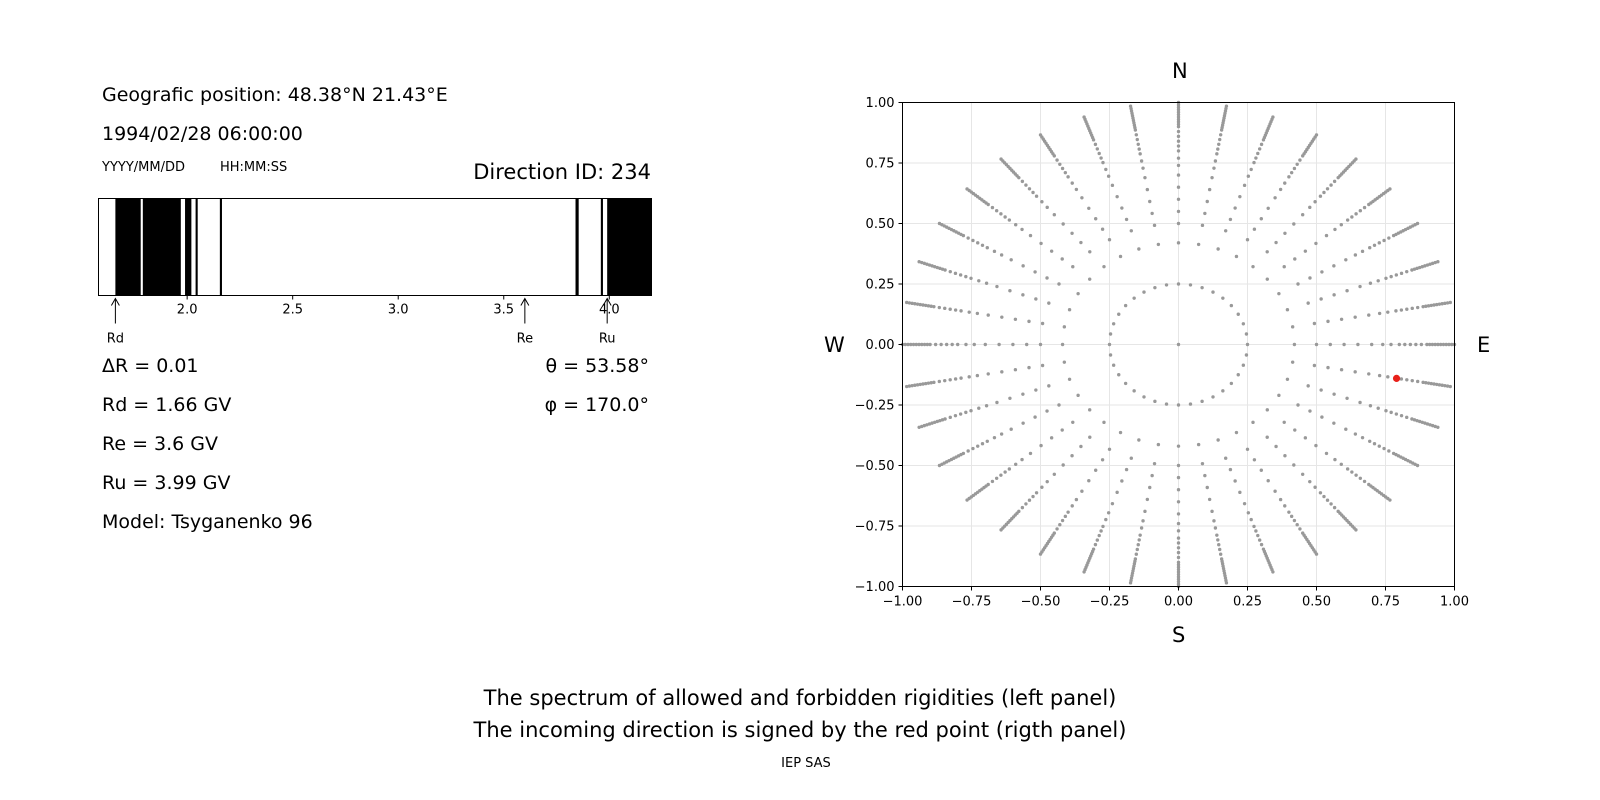 The image size is (1600, 800). I want to click on scatter-y-tick-label: 0.75, so click(880, 164).